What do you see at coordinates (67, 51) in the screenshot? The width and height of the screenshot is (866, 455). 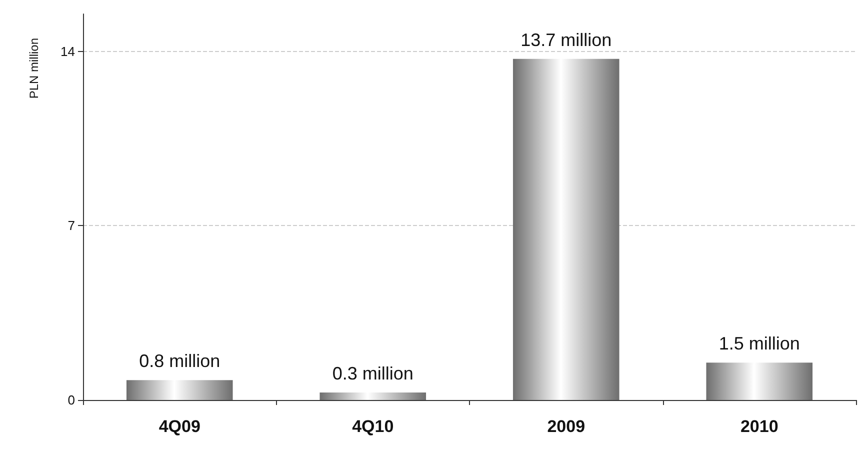 I see `y-tick-label: 14` at bounding box center [67, 51].